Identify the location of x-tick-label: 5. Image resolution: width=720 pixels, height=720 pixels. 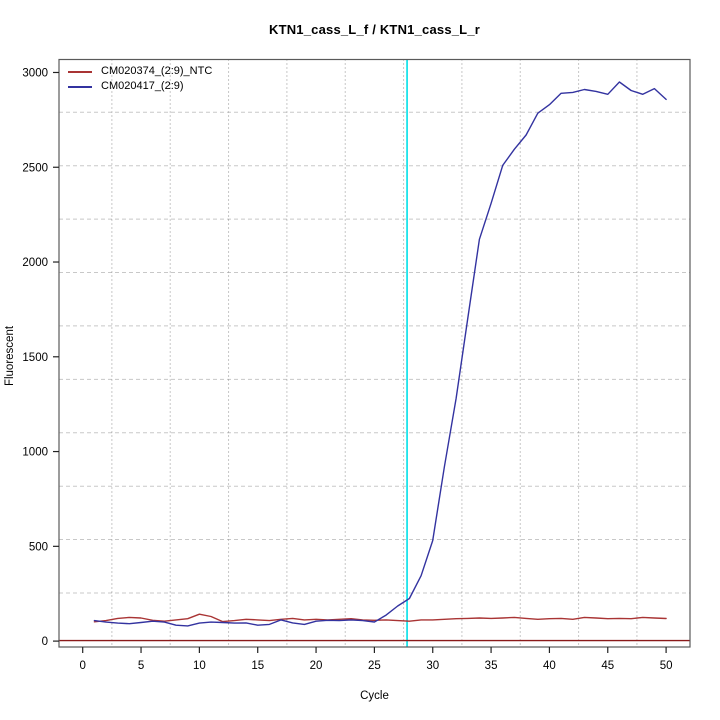
(141, 666).